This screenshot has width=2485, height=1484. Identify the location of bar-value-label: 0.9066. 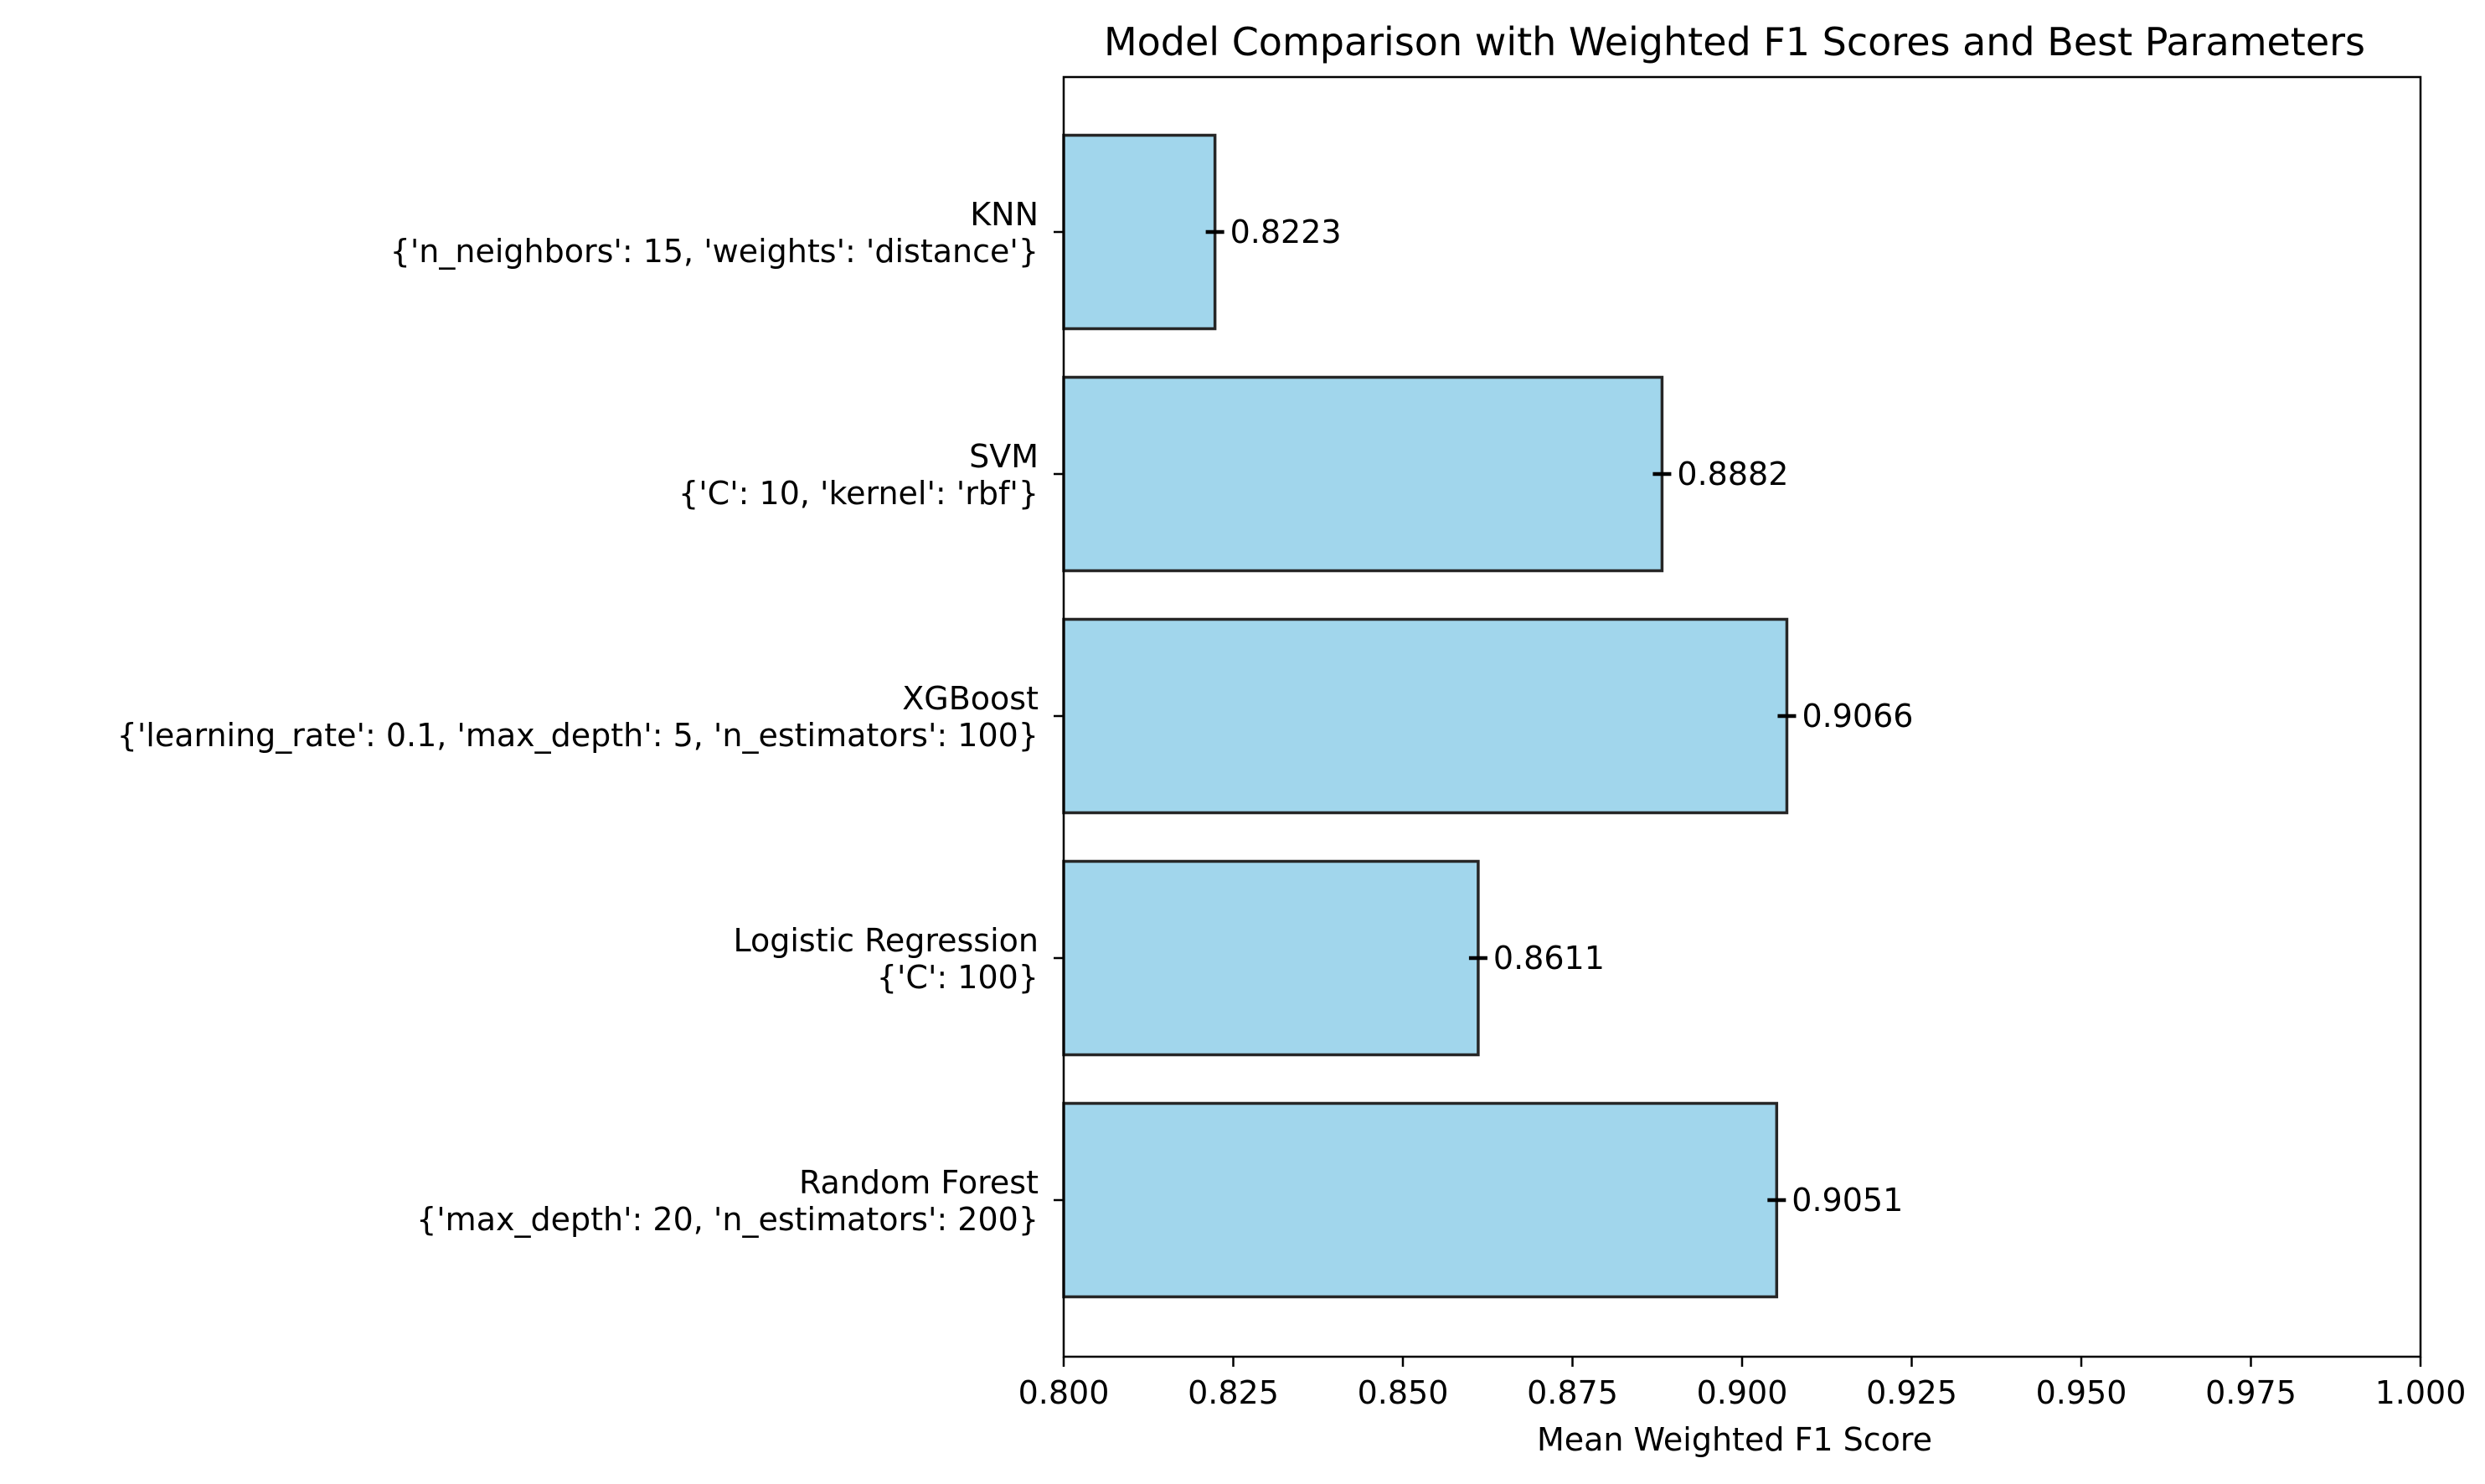
(1857, 716).